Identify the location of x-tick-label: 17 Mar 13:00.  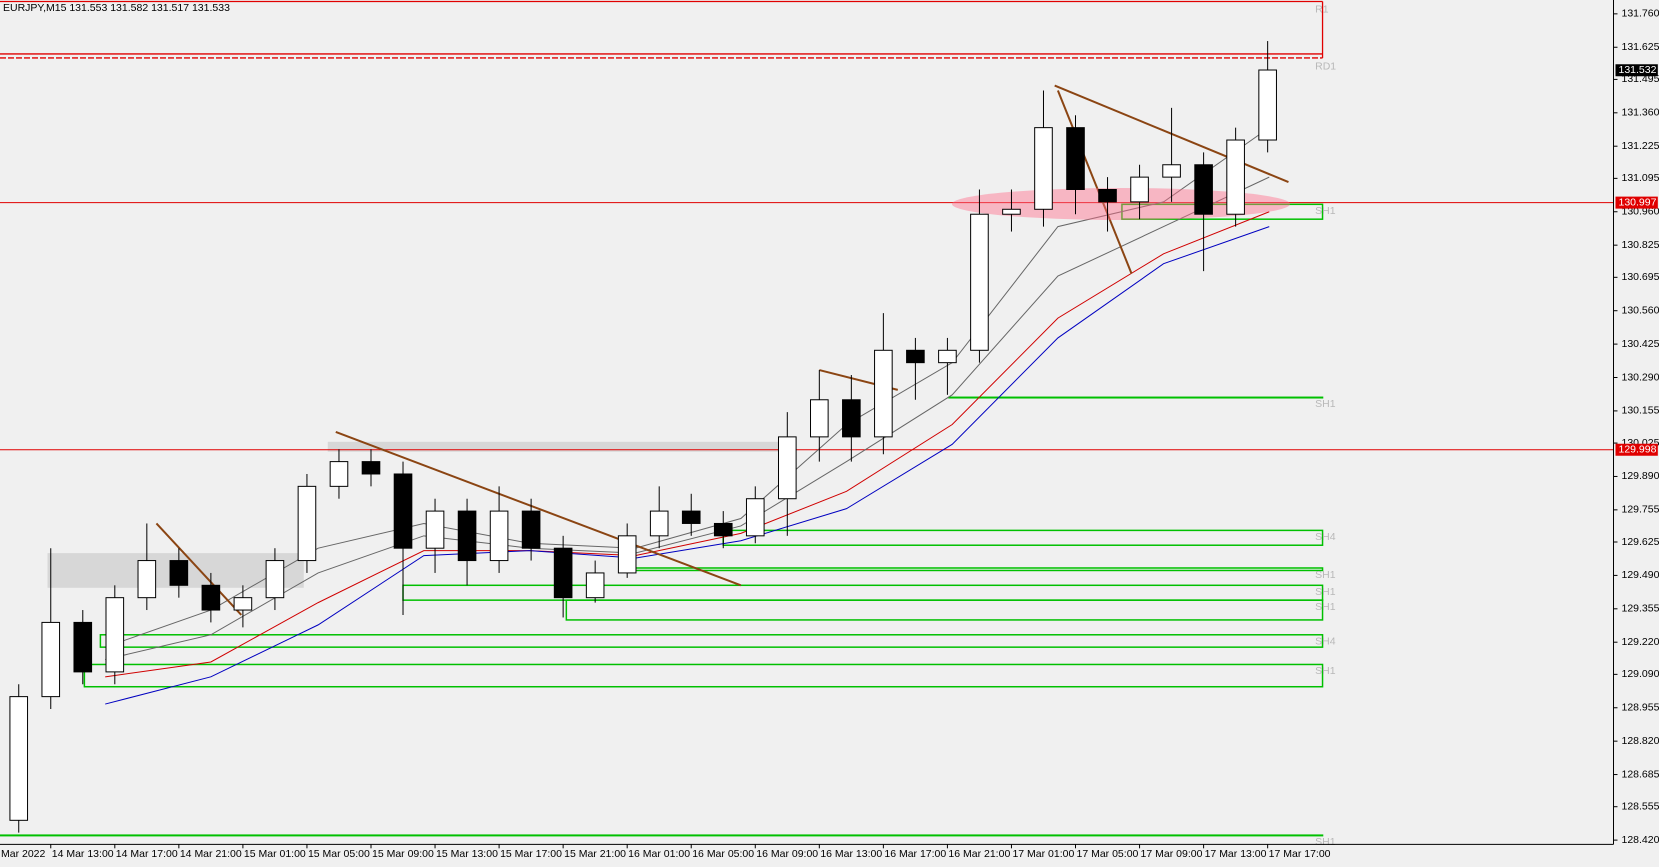
(1236, 854).